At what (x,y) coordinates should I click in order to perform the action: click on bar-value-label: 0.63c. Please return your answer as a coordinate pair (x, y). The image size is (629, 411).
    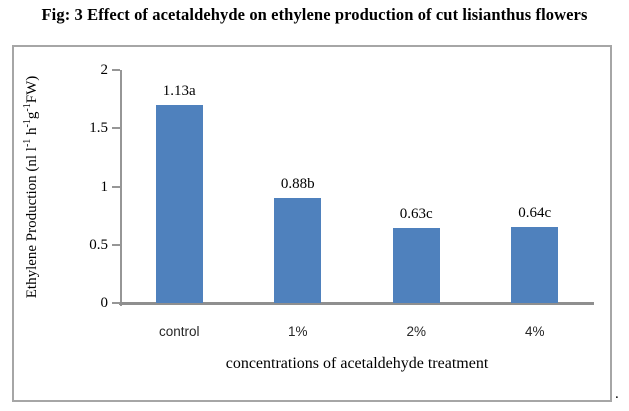
    Looking at the image, I should click on (416, 214).